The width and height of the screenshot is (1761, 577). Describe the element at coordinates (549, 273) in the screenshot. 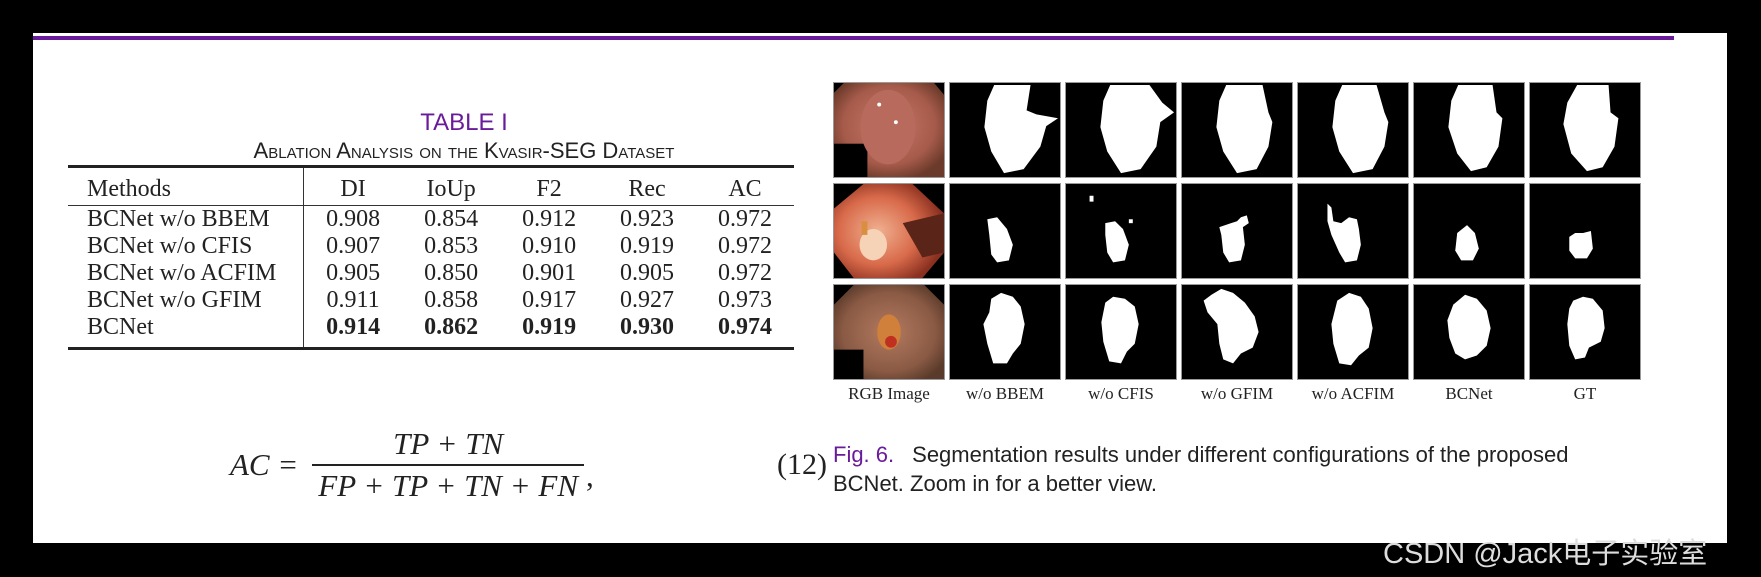

I see `f2-cell: 0.901` at that location.